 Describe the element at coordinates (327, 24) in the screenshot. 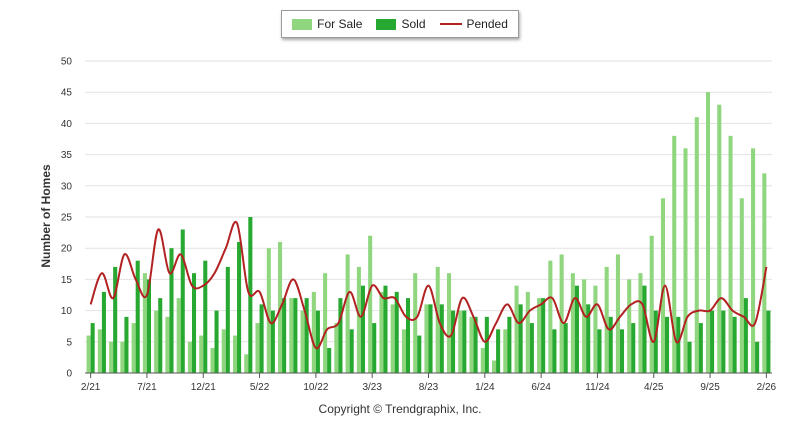

I see `legend-item-for-sale: For Sale` at that location.